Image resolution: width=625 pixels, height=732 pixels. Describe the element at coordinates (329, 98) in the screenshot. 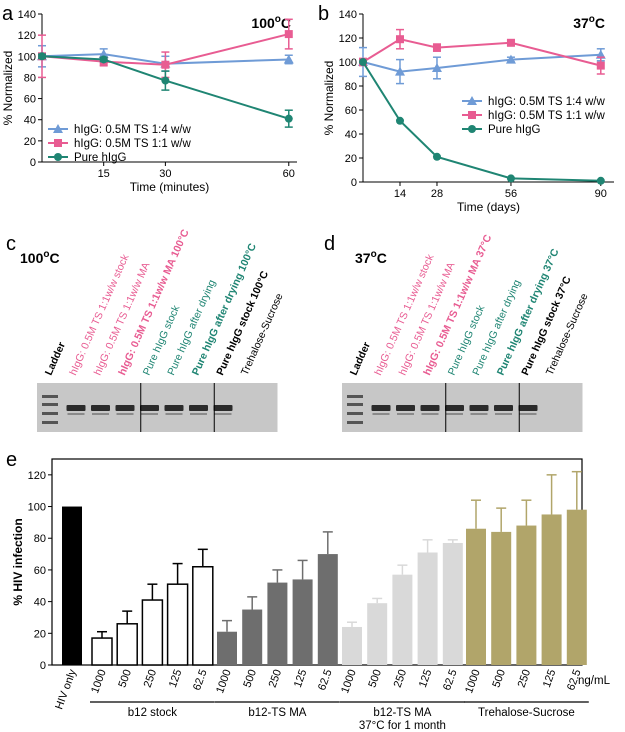

I see `y-axis-label: % Normalized` at that location.